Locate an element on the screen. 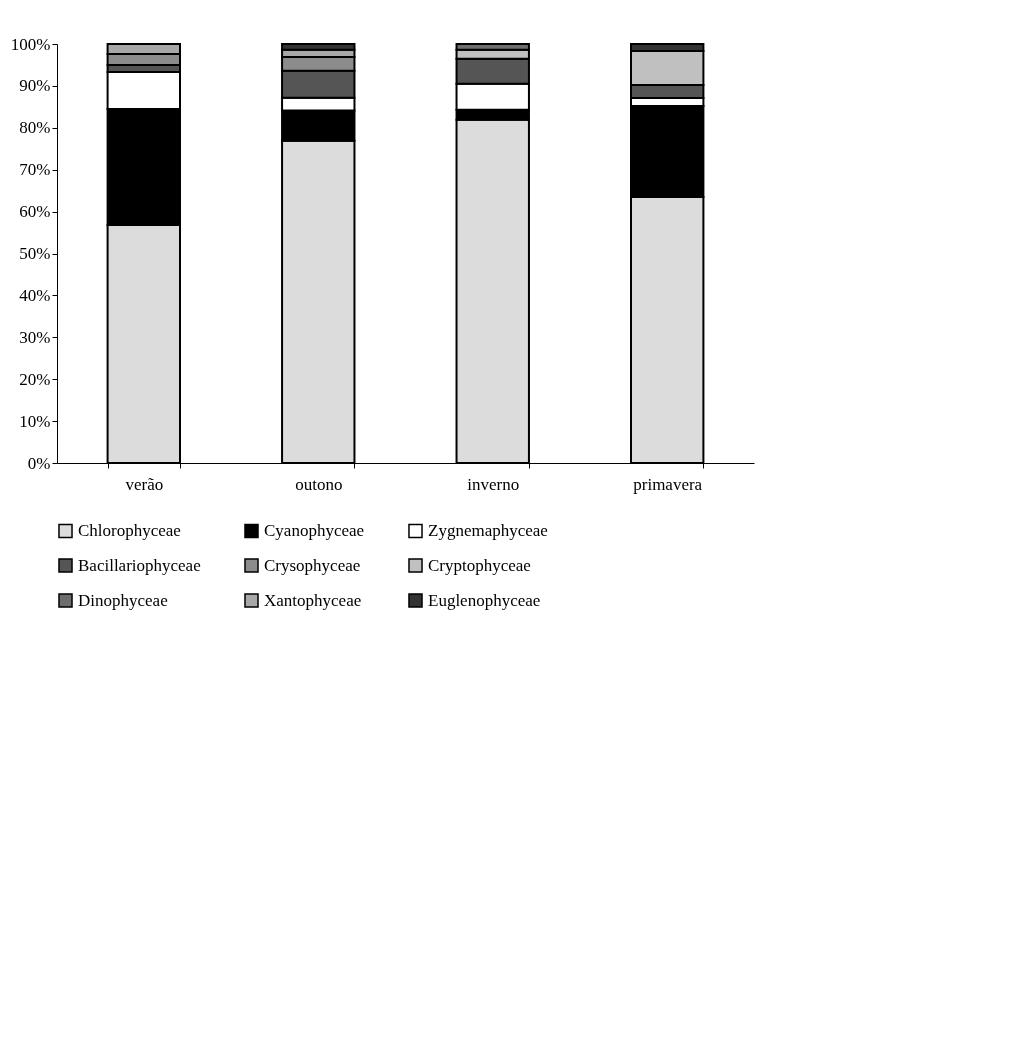 Image resolution: width=1017 pixels, height=1044 pixels. y-tick-label: 30% is located at coordinates (35, 337).